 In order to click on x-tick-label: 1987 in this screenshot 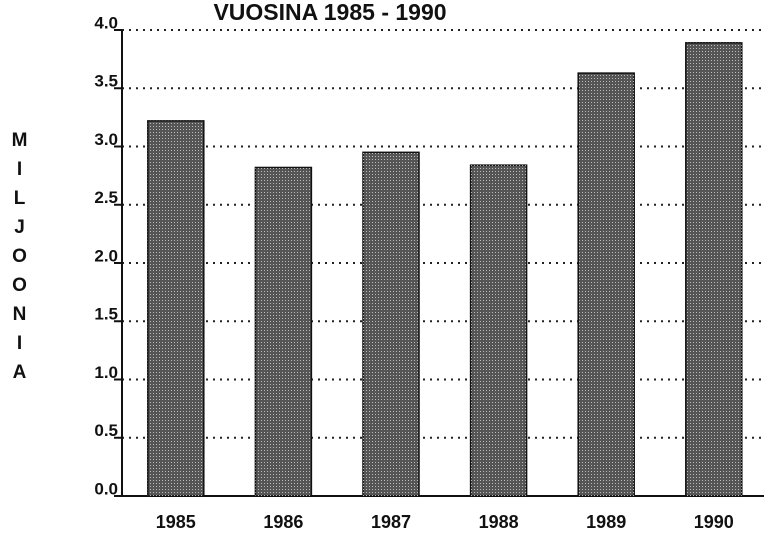, I will do `click(391, 522)`.